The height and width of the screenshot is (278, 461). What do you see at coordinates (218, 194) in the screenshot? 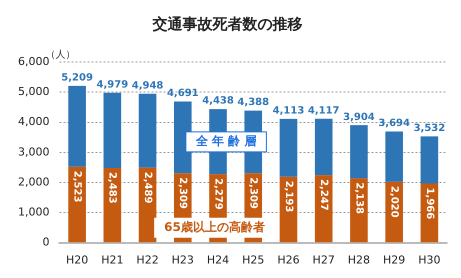
I see `data-label: 2,279` at bounding box center [218, 194].